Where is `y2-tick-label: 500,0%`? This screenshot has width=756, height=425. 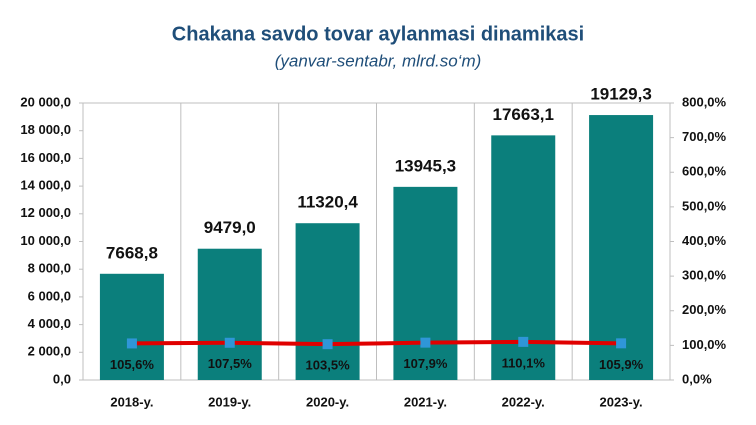 y2-tick-label: 500,0% is located at coordinates (704, 205).